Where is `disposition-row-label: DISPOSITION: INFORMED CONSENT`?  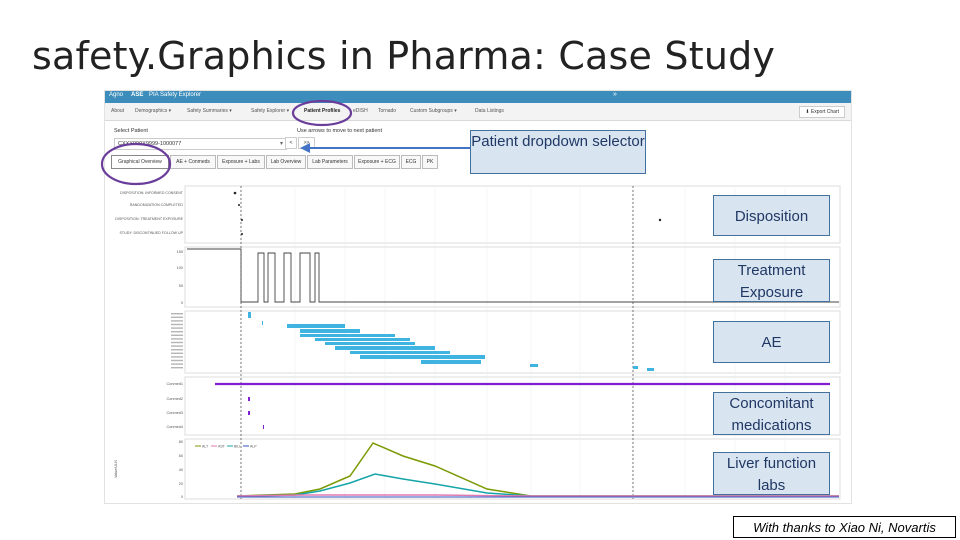 disposition-row-label: DISPOSITION: INFORMED CONSENT is located at coordinates (152, 193).